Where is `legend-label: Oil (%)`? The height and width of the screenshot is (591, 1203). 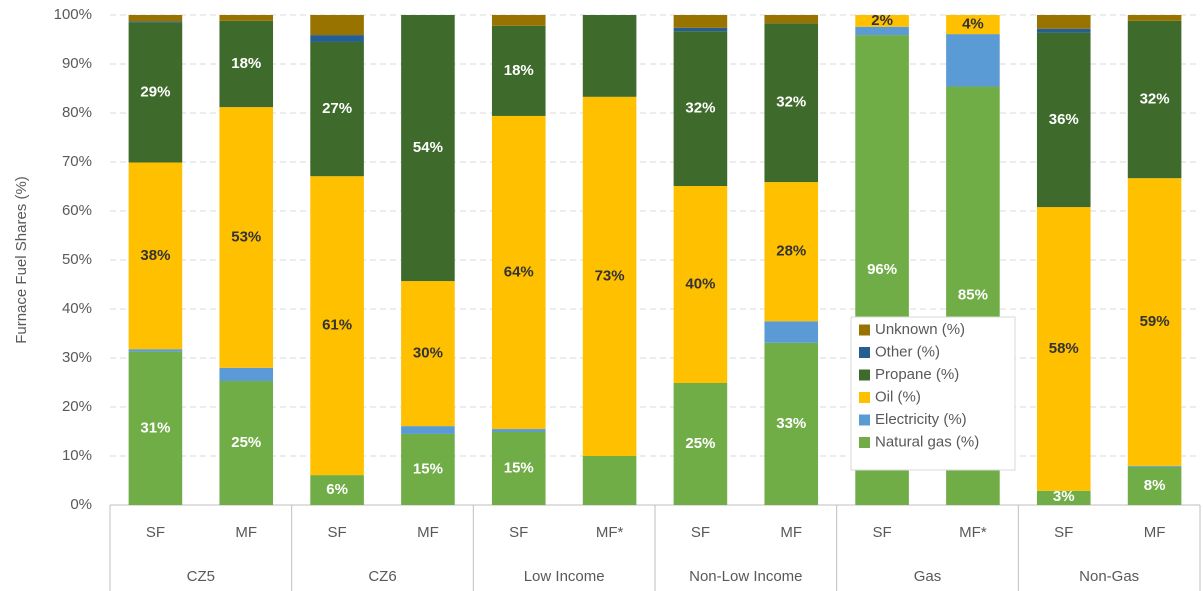
legend-label: Oil (%) is located at coordinates (898, 396).